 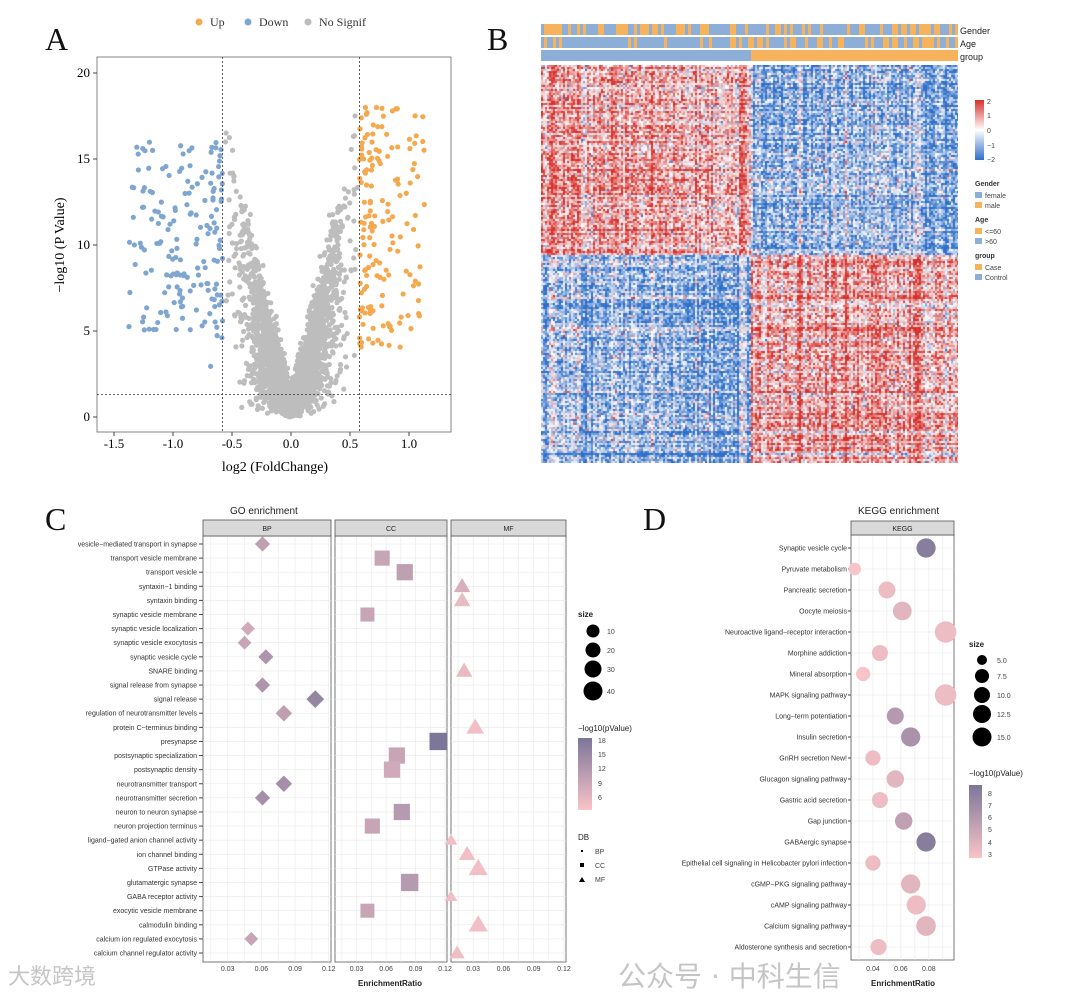 I want to click on color-tick: 9, so click(x=600, y=784).